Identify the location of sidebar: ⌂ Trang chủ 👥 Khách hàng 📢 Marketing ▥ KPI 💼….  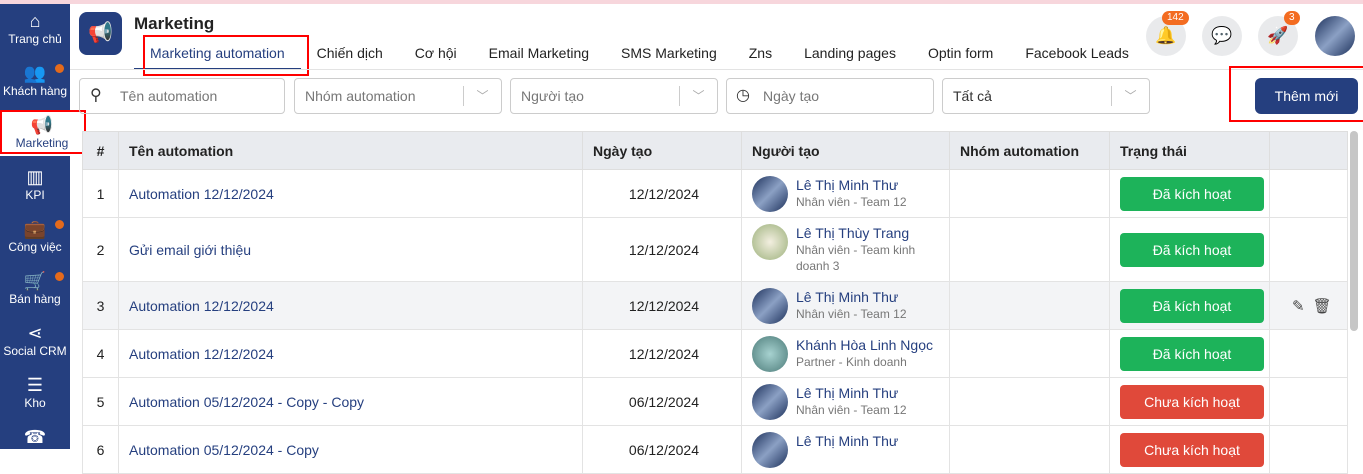
(42, 226).